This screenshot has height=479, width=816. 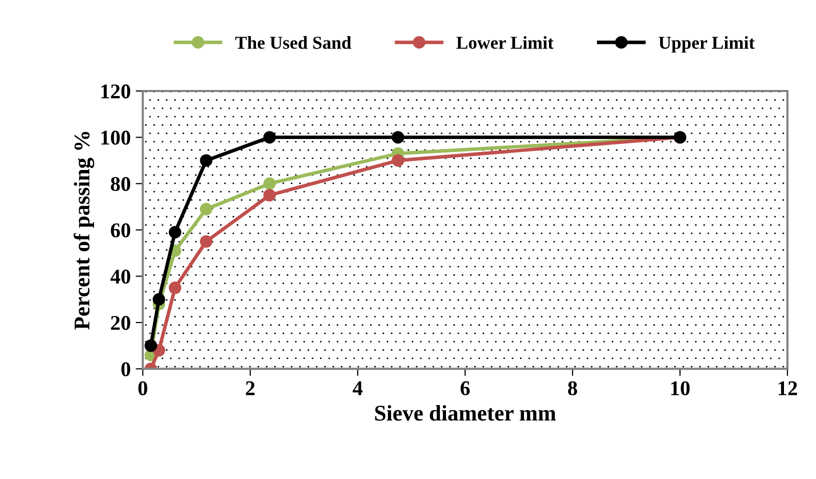 What do you see at coordinates (120, 184) in the screenshot?
I see `y-tick-label: 80` at bounding box center [120, 184].